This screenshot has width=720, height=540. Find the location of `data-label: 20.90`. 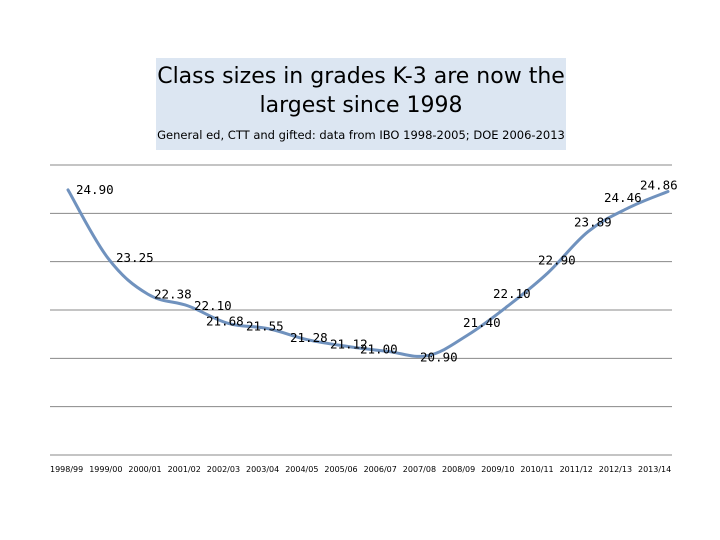

data-label: 20.90 is located at coordinates (439, 357).